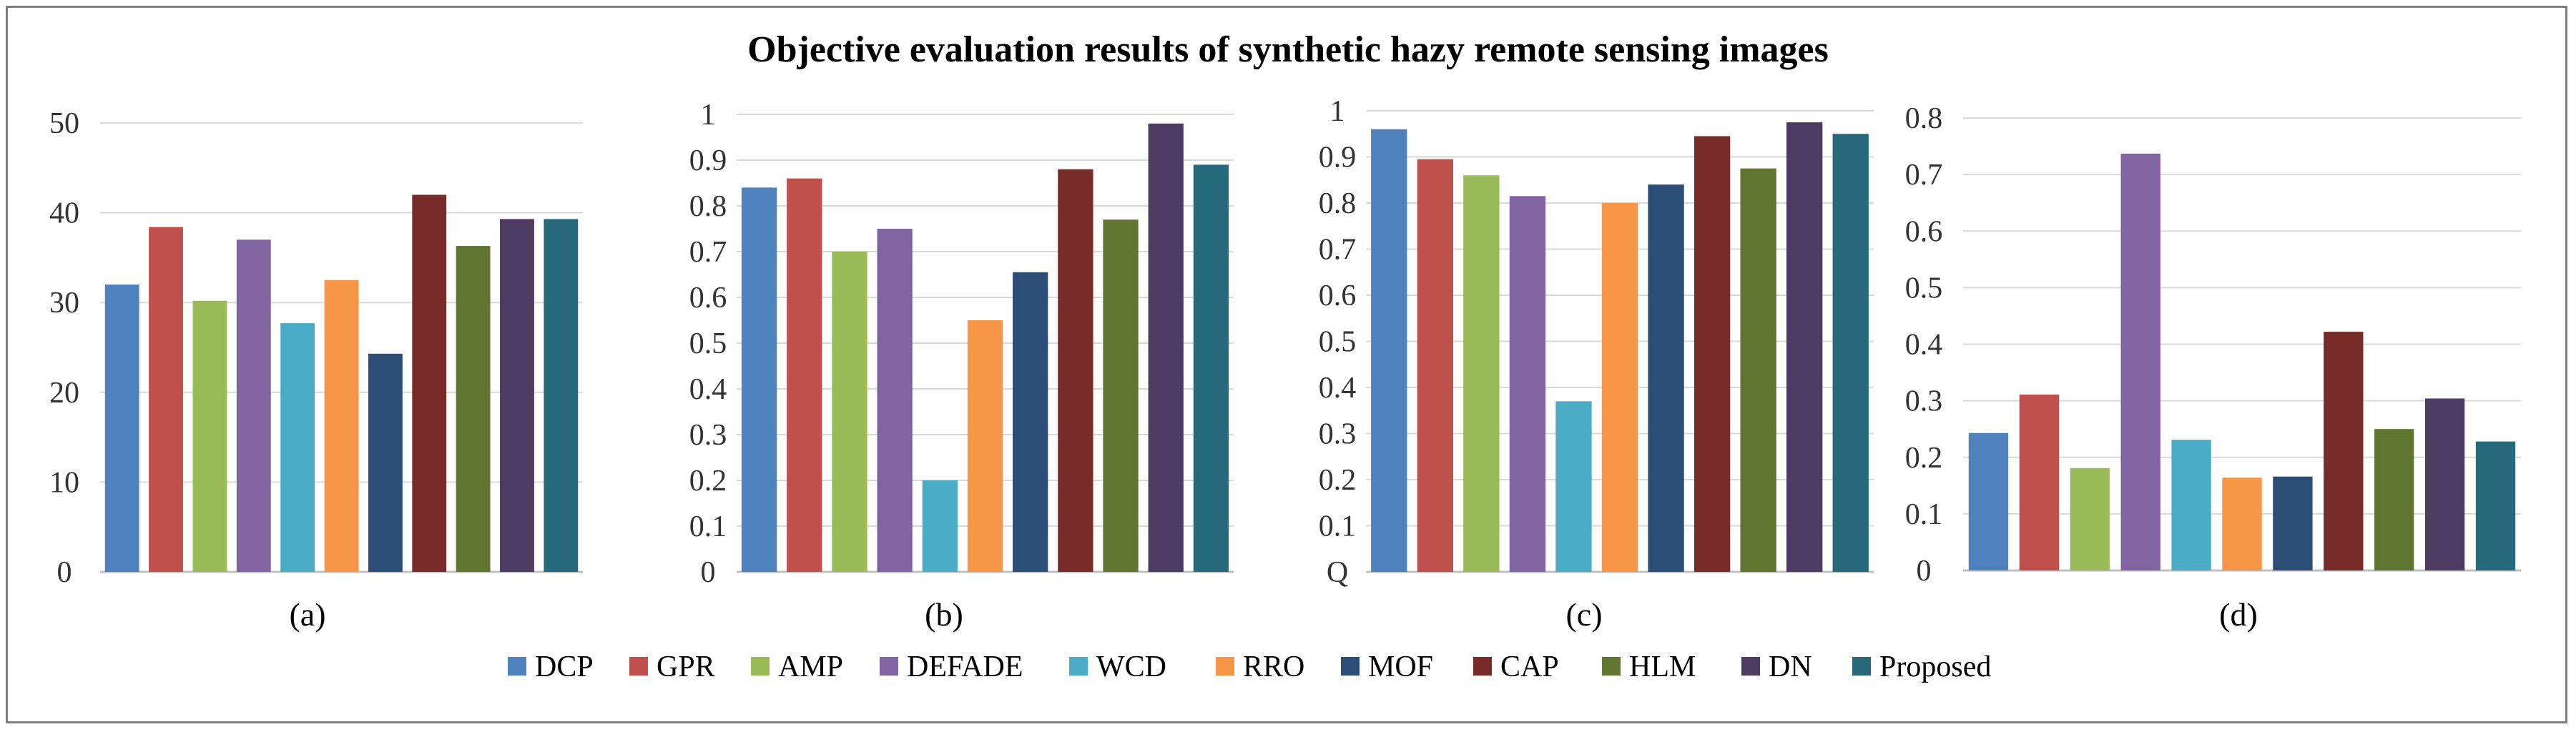 The width and height of the screenshot is (2576, 732). What do you see at coordinates (709, 115) in the screenshot?
I see `y-tick-label: 1` at bounding box center [709, 115].